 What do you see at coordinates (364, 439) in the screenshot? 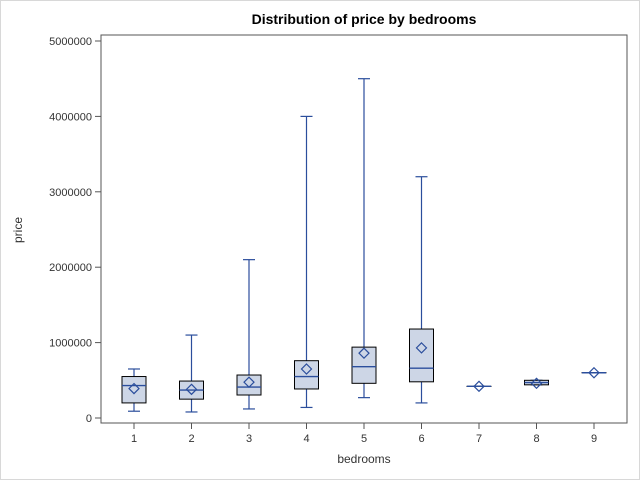
I see `x-tick-label: 5` at bounding box center [364, 439].